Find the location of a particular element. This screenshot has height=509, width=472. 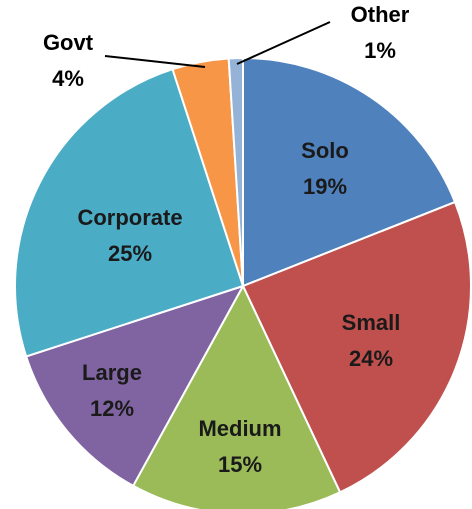

leader-line-other is located at coordinates (283, 43).